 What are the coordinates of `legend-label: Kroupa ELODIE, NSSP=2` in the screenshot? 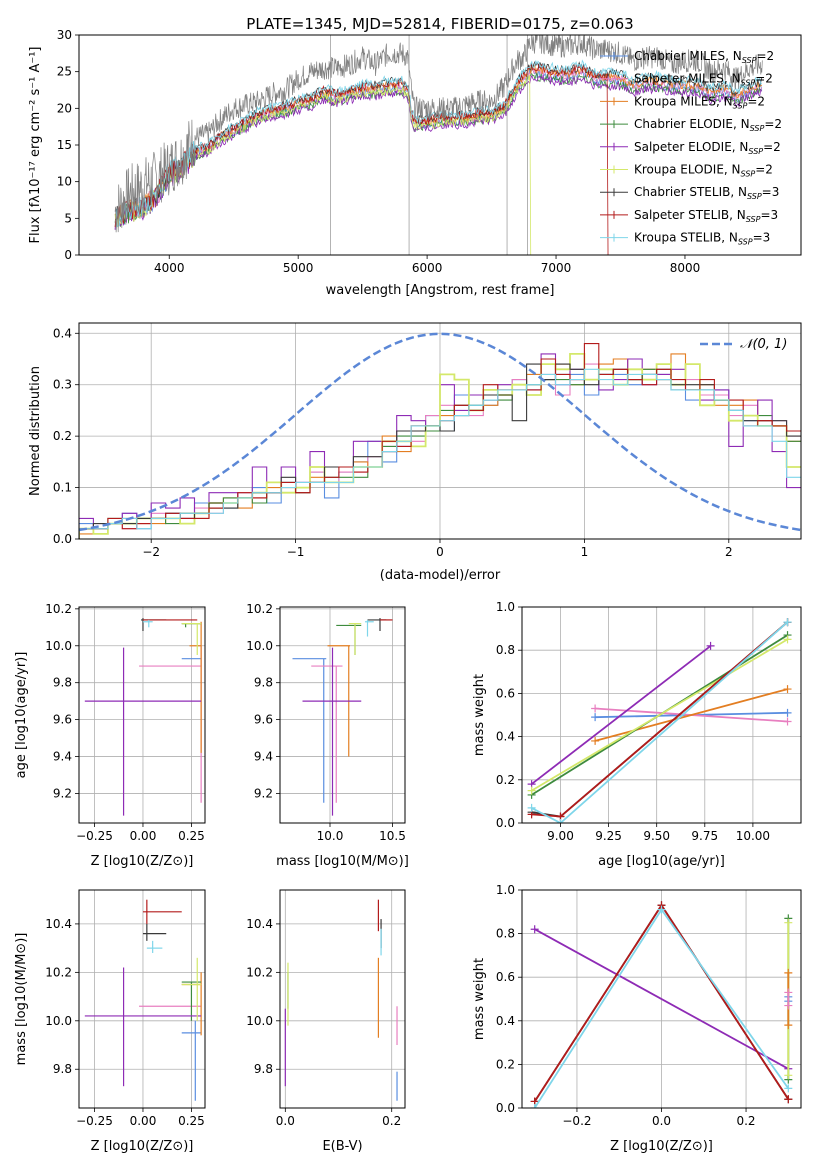 It's located at (703, 171).